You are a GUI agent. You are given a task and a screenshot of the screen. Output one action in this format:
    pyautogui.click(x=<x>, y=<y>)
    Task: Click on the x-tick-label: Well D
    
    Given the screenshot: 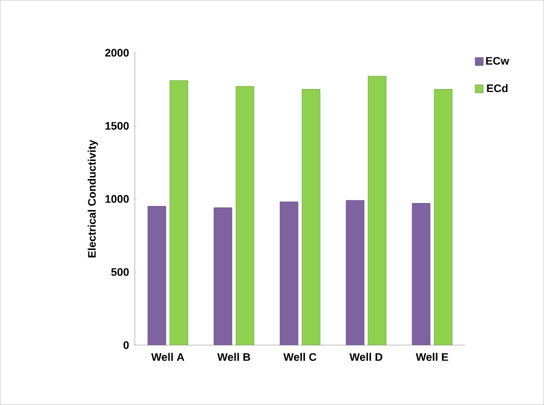 What is the action you would take?
    pyautogui.click(x=365, y=356)
    